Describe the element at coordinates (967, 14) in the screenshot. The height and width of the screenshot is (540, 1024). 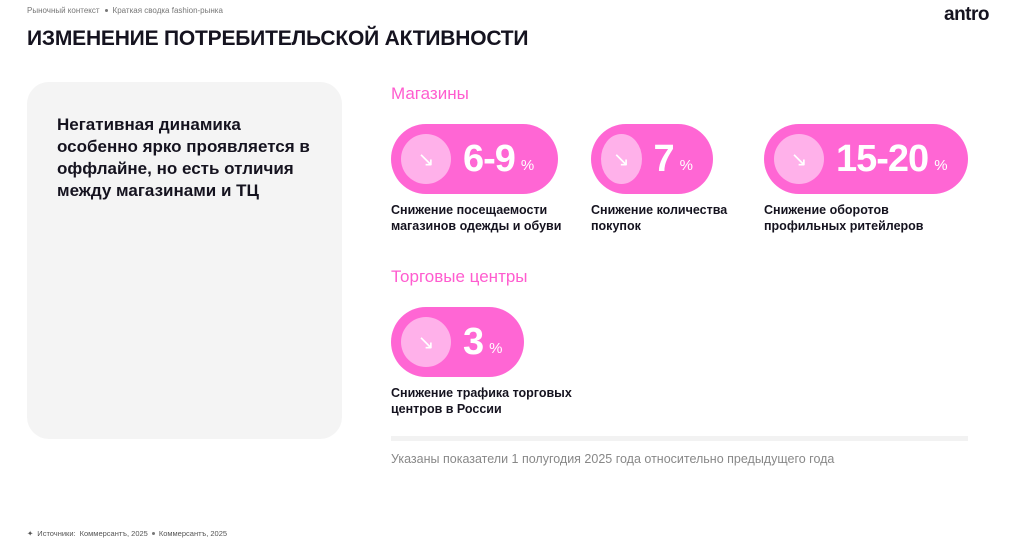
I see `logo: antro` at that location.